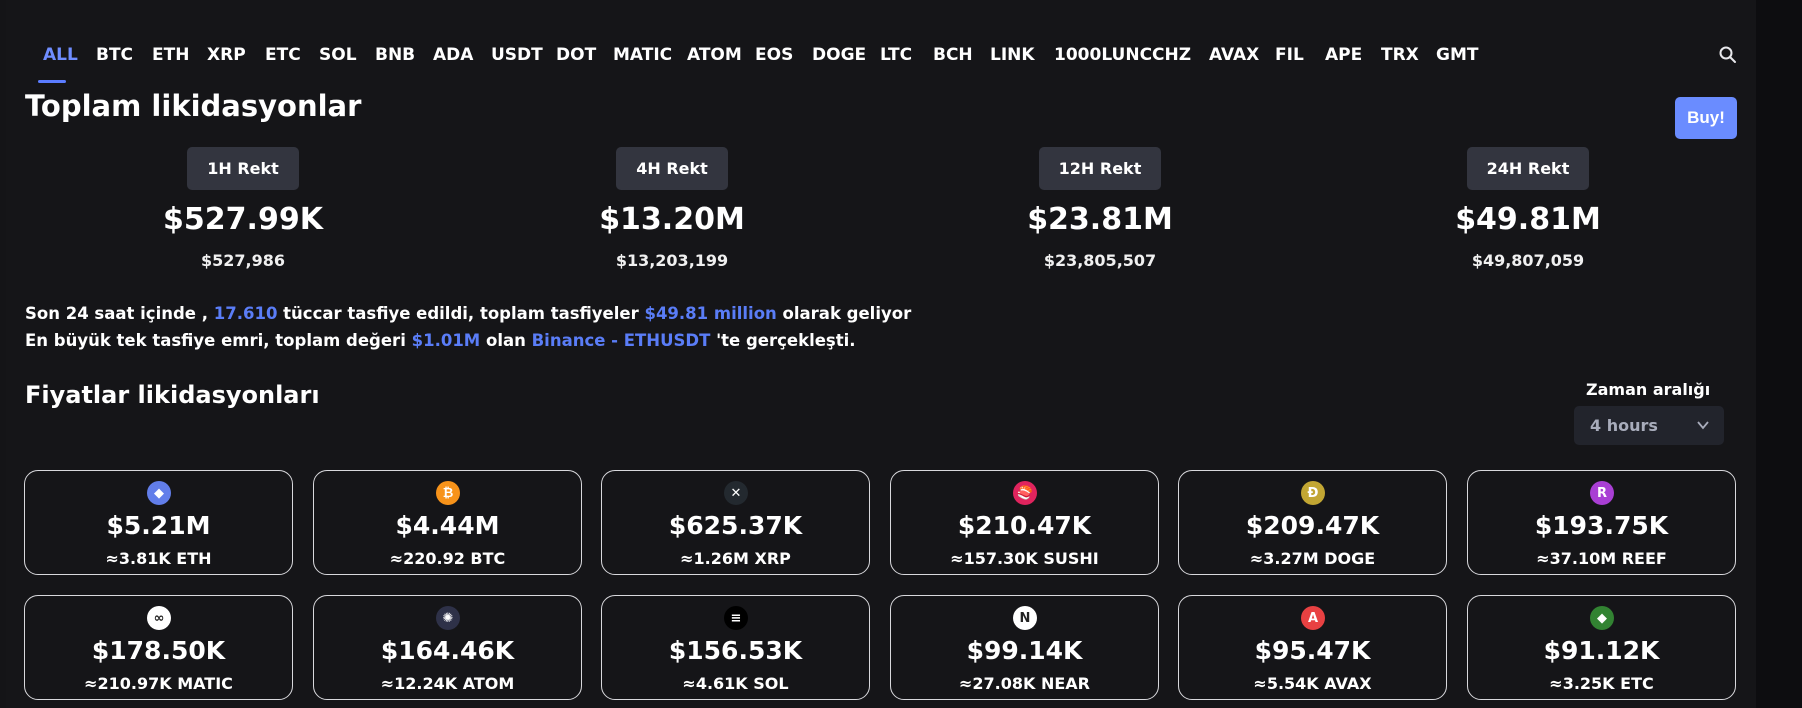 Image resolution: width=1802 pixels, height=708 pixels. Describe the element at coordinates (735, 525) in the screenshot. I see `coin-liquidation-value: $625.37K` at that location.